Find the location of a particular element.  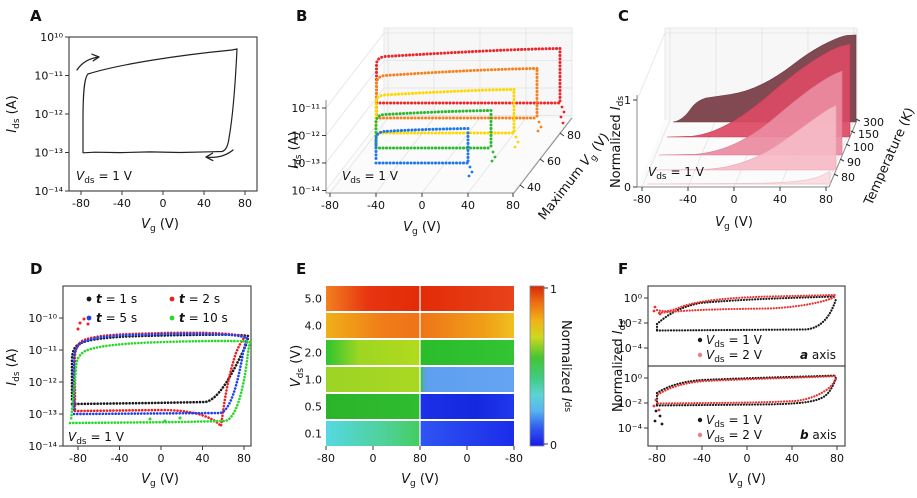

legend-dot-vds2 is located at coordinates (700, 355).